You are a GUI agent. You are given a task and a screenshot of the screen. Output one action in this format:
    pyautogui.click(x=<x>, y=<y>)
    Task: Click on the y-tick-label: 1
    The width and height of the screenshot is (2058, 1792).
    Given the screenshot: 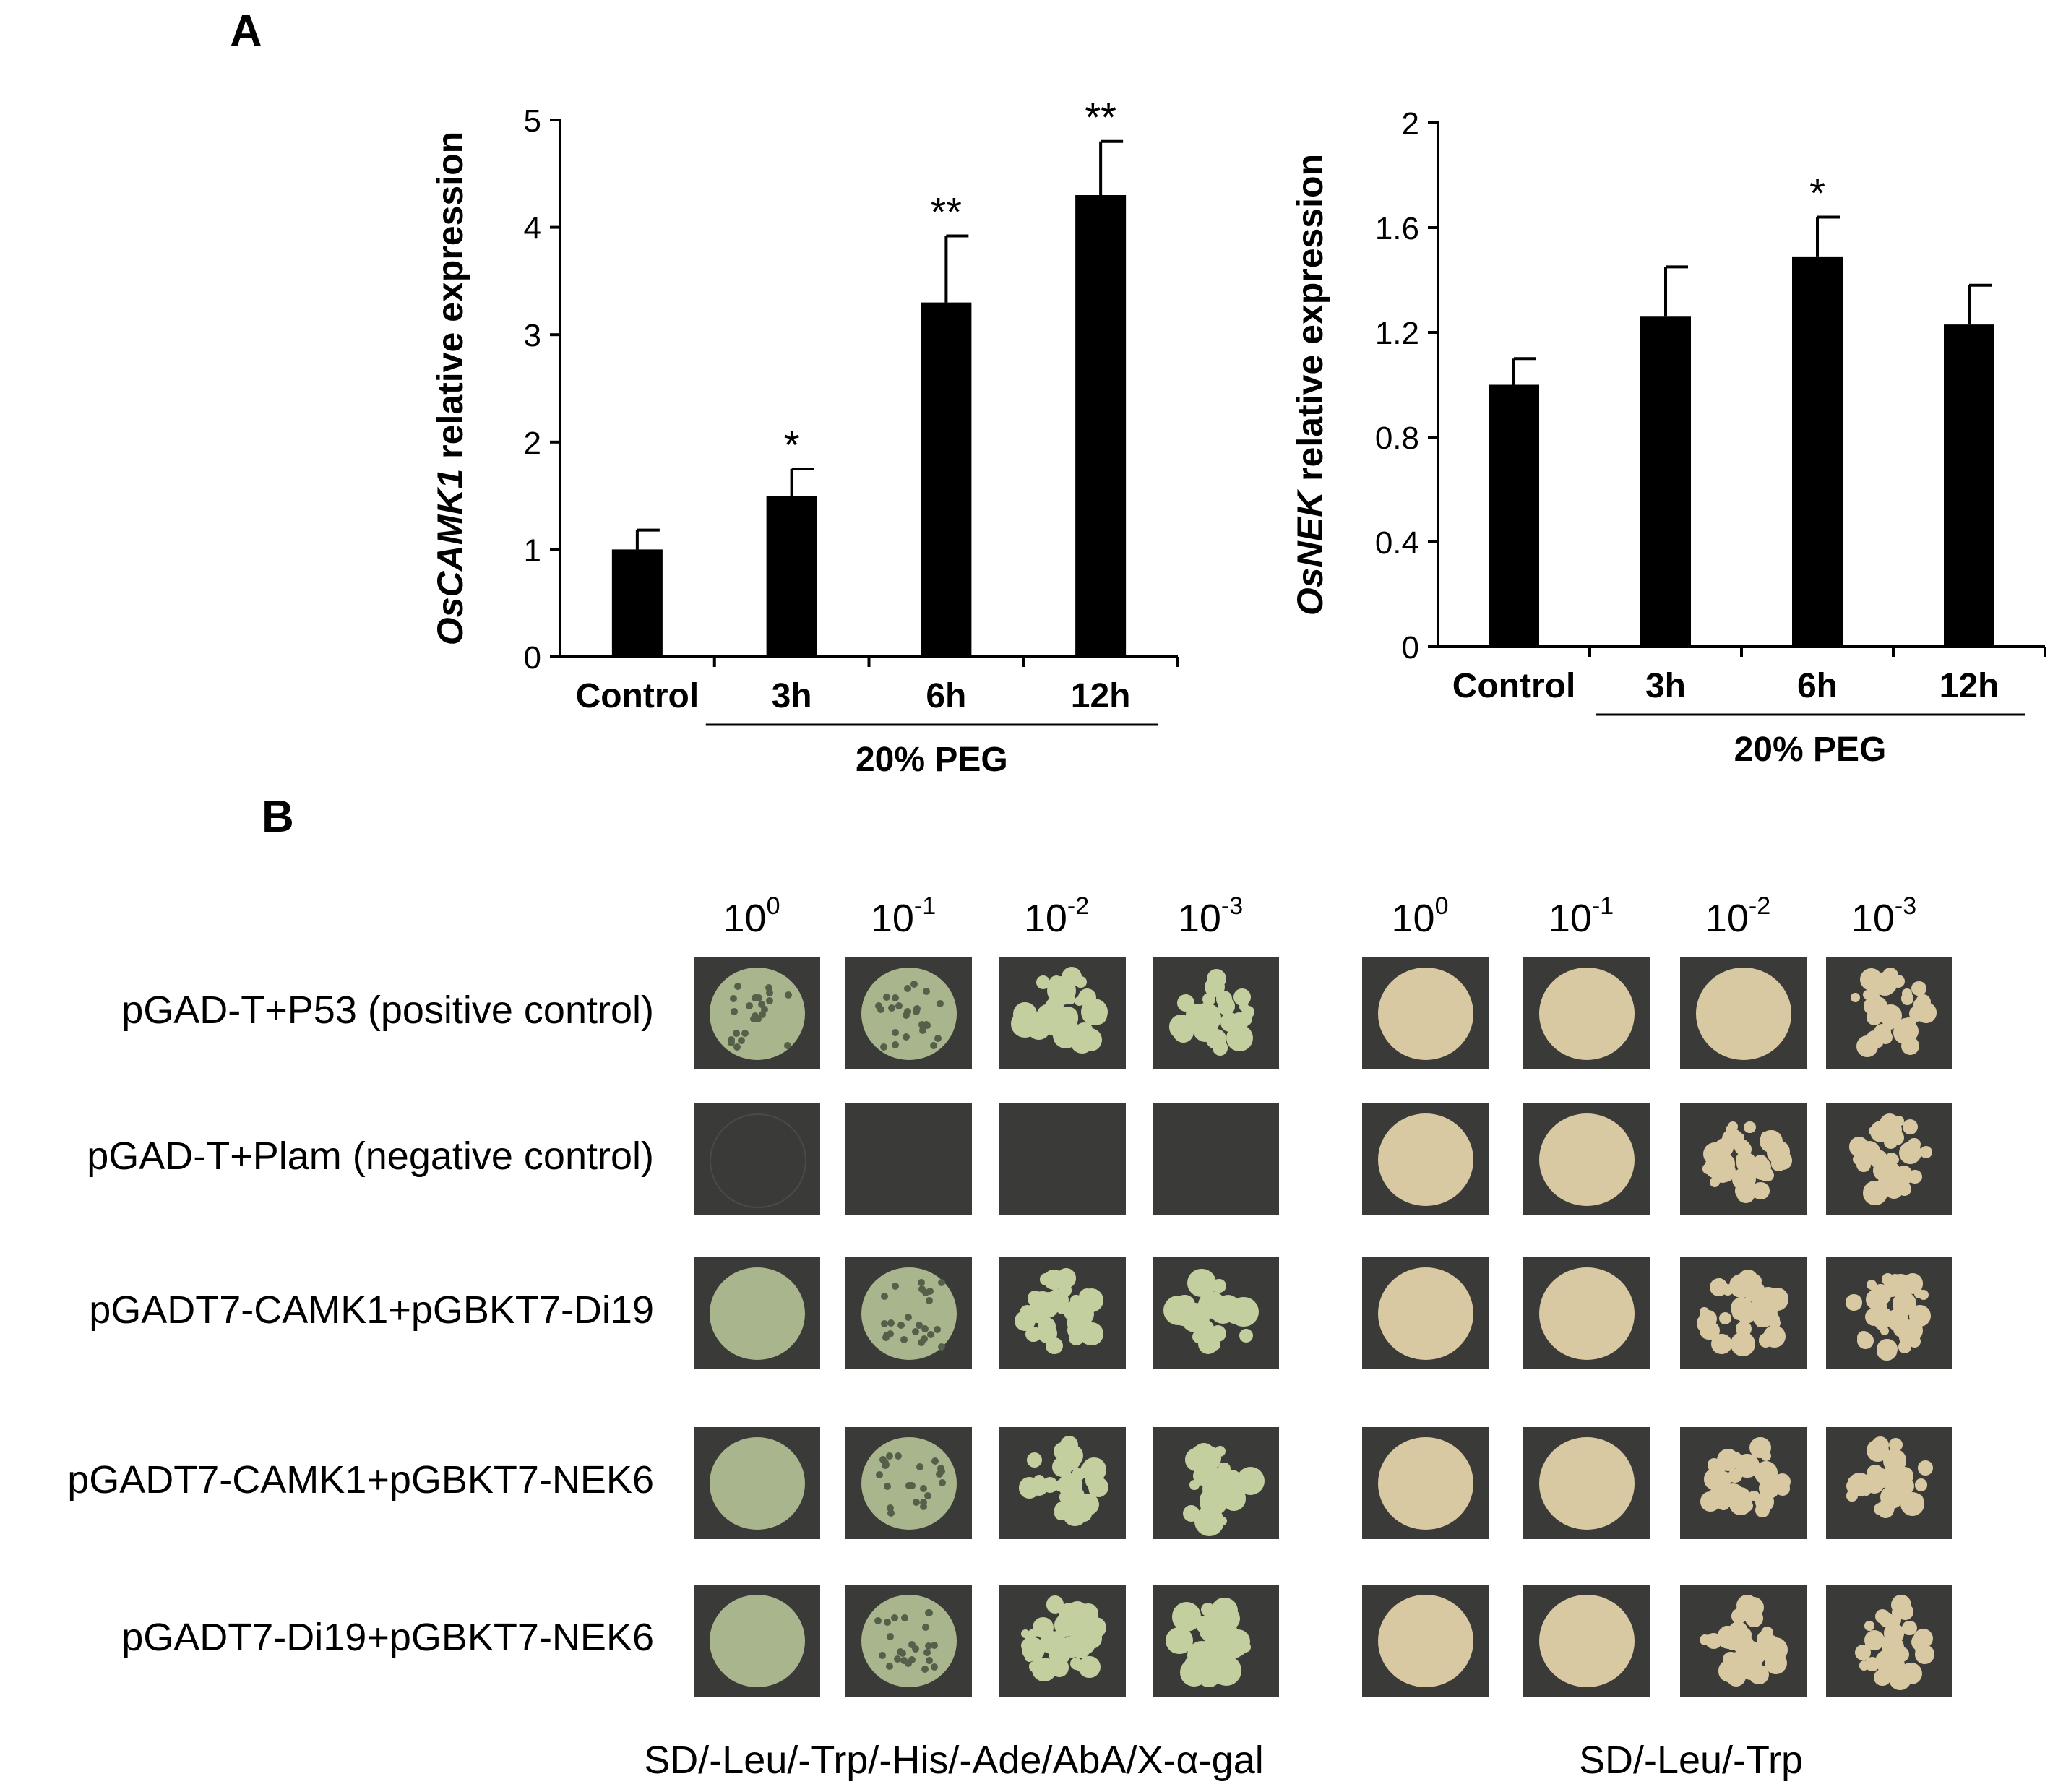 What is the action you would take?
    pyautogui.click(x=532, y=550)
    